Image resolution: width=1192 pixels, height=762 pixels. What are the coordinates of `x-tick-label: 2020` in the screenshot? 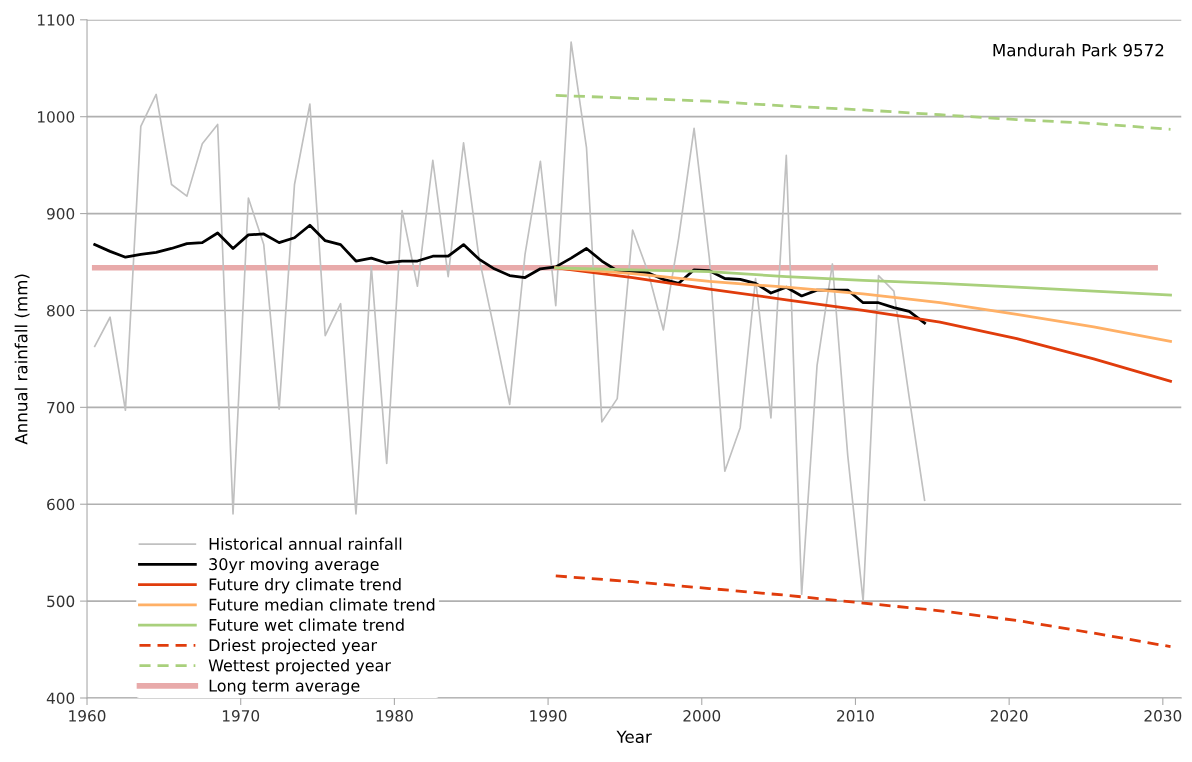 It's located at (1009, 716).